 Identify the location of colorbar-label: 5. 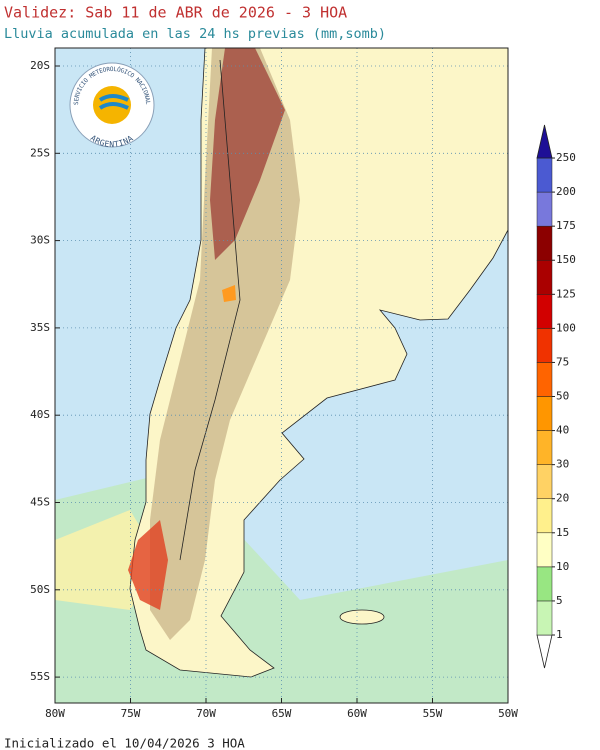
(559, 600).